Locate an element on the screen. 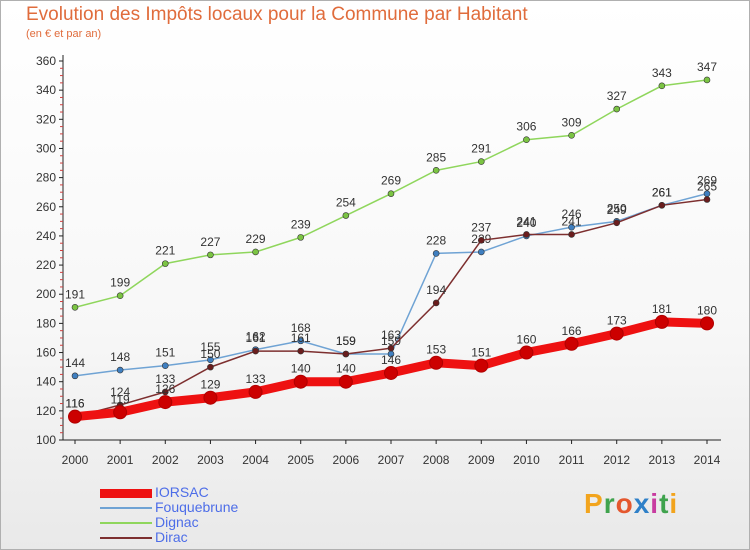  logo-letter: P is located at coordinates (594, 503).